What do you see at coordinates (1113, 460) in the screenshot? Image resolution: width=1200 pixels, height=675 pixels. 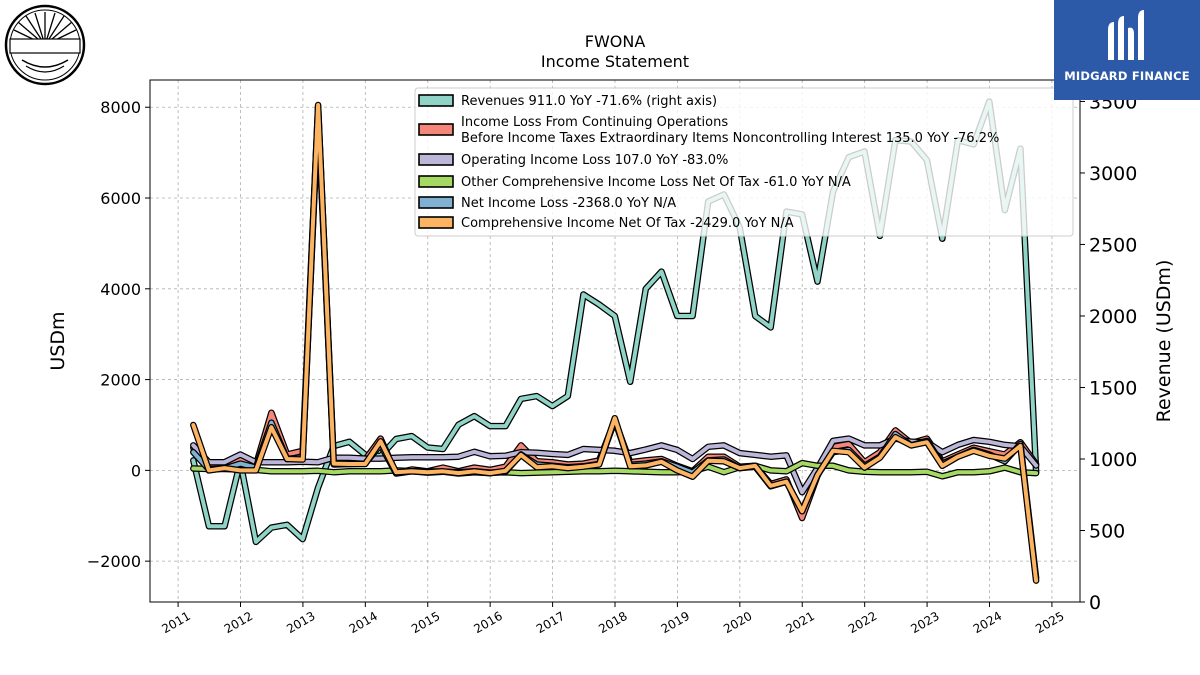 I see `y-tick-label-right: 1000` at bounding box center [1113, 460].